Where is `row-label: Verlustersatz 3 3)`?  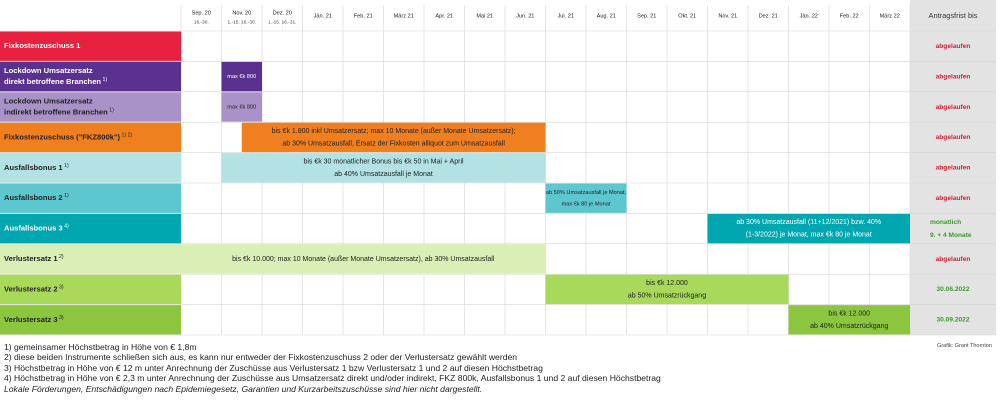
row-label: Verlustersatz 3 3) is located at coordinates (34, 319).